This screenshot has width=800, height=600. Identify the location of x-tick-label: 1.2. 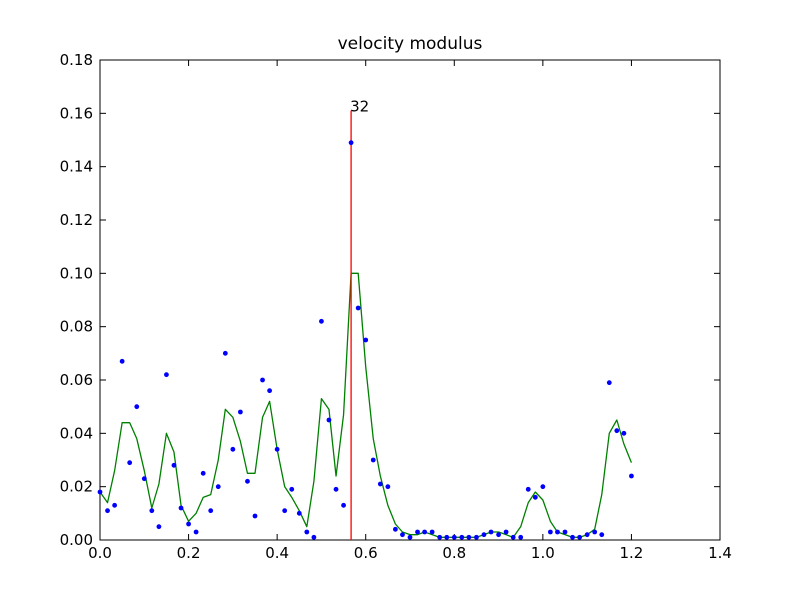
(631, 553).